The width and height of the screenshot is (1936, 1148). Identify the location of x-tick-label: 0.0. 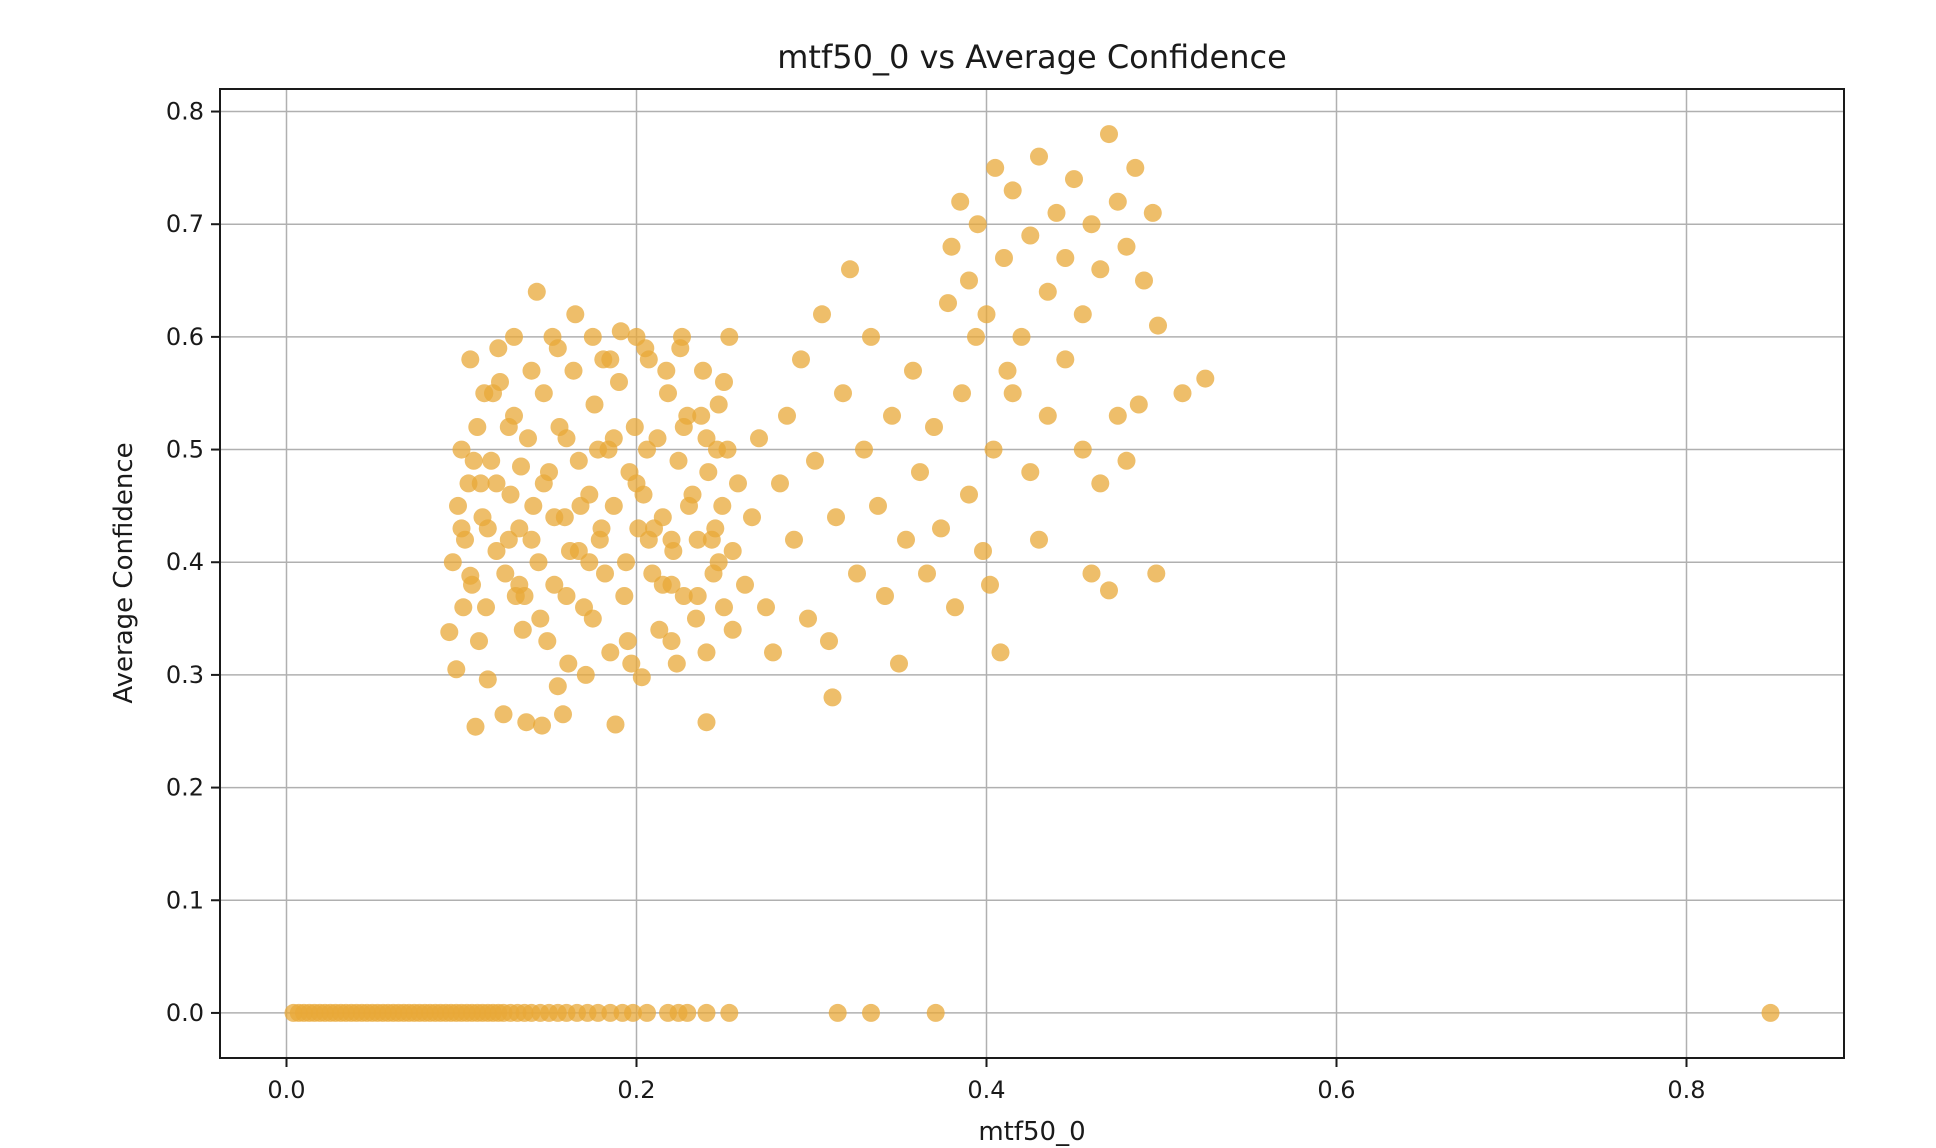
(286, 1090).